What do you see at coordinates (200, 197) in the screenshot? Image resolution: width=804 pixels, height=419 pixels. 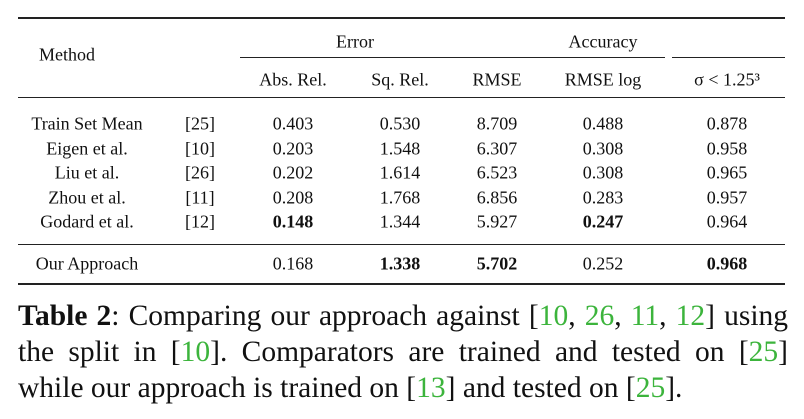 I see `reference: [11]` at bounding box center [200, 197].